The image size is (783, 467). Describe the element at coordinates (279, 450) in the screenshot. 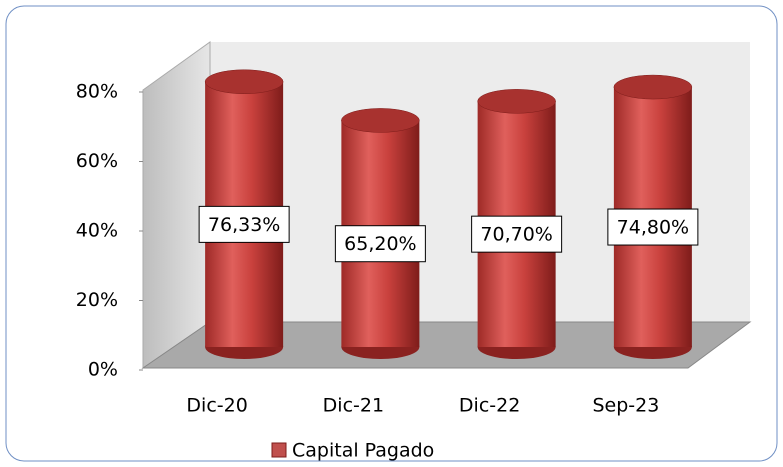

I see `legend-swatch` at that location.